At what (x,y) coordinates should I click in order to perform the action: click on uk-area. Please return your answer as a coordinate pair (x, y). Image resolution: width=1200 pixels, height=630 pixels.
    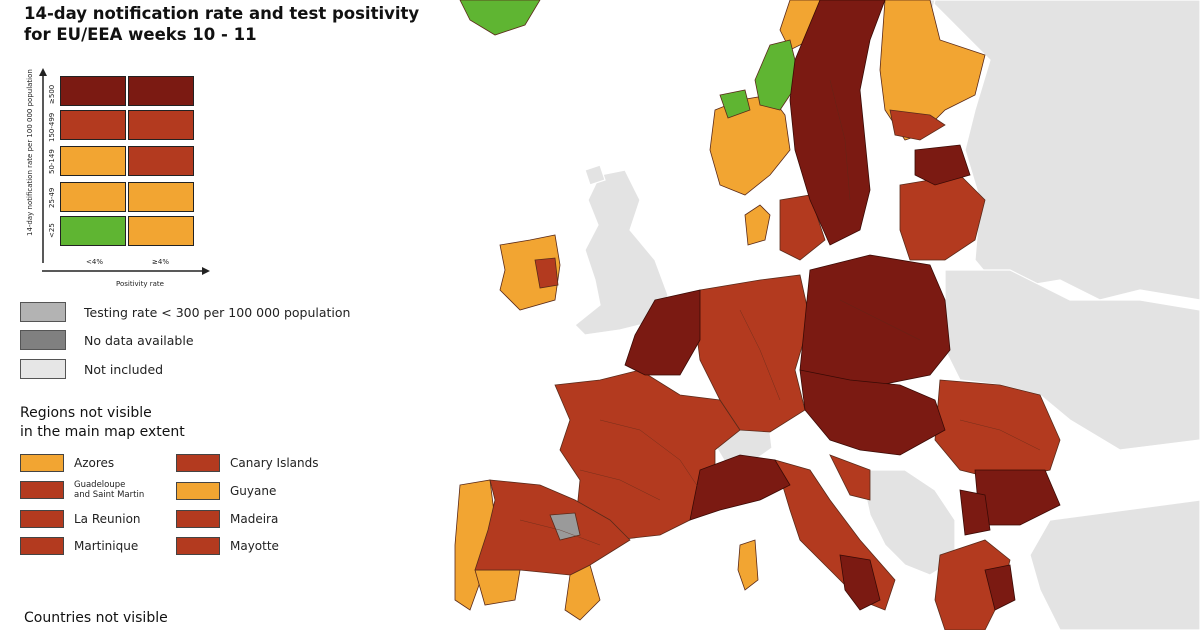
    Looking at the image, I should click on (621, 252).